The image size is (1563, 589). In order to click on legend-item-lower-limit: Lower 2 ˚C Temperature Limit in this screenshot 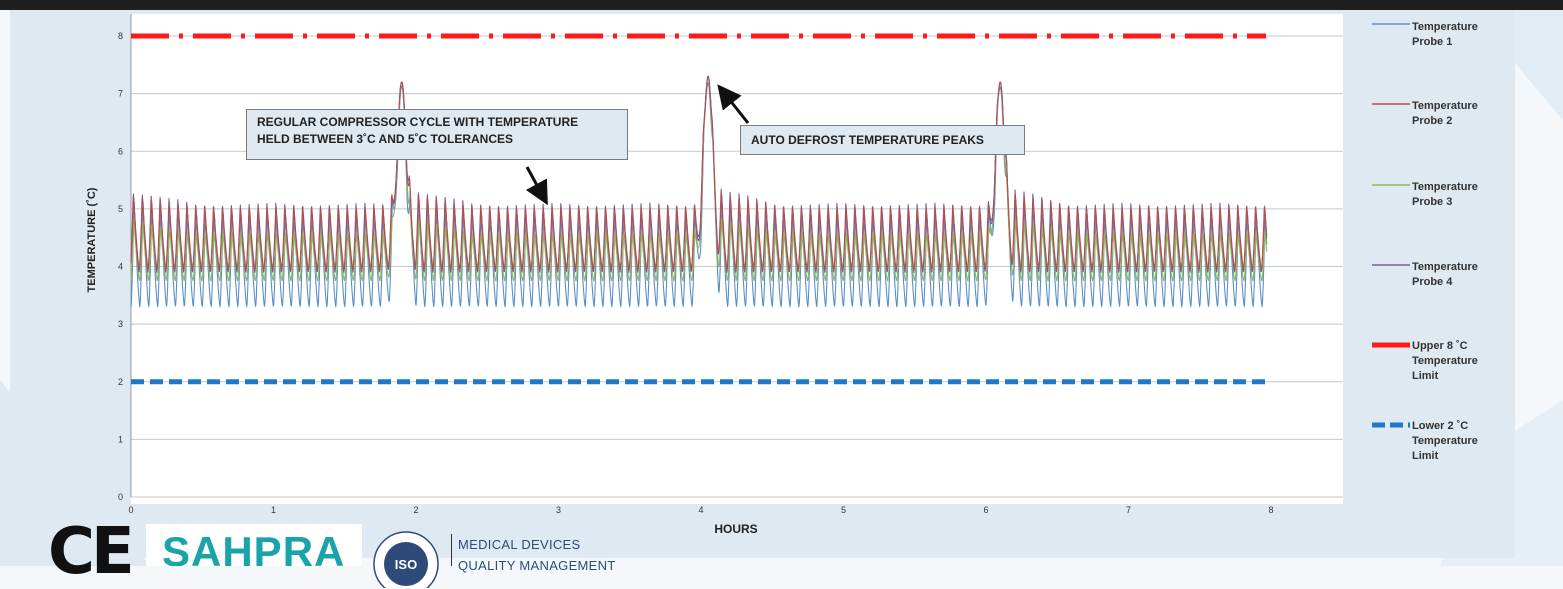, I will do `click(1442, 449)`.